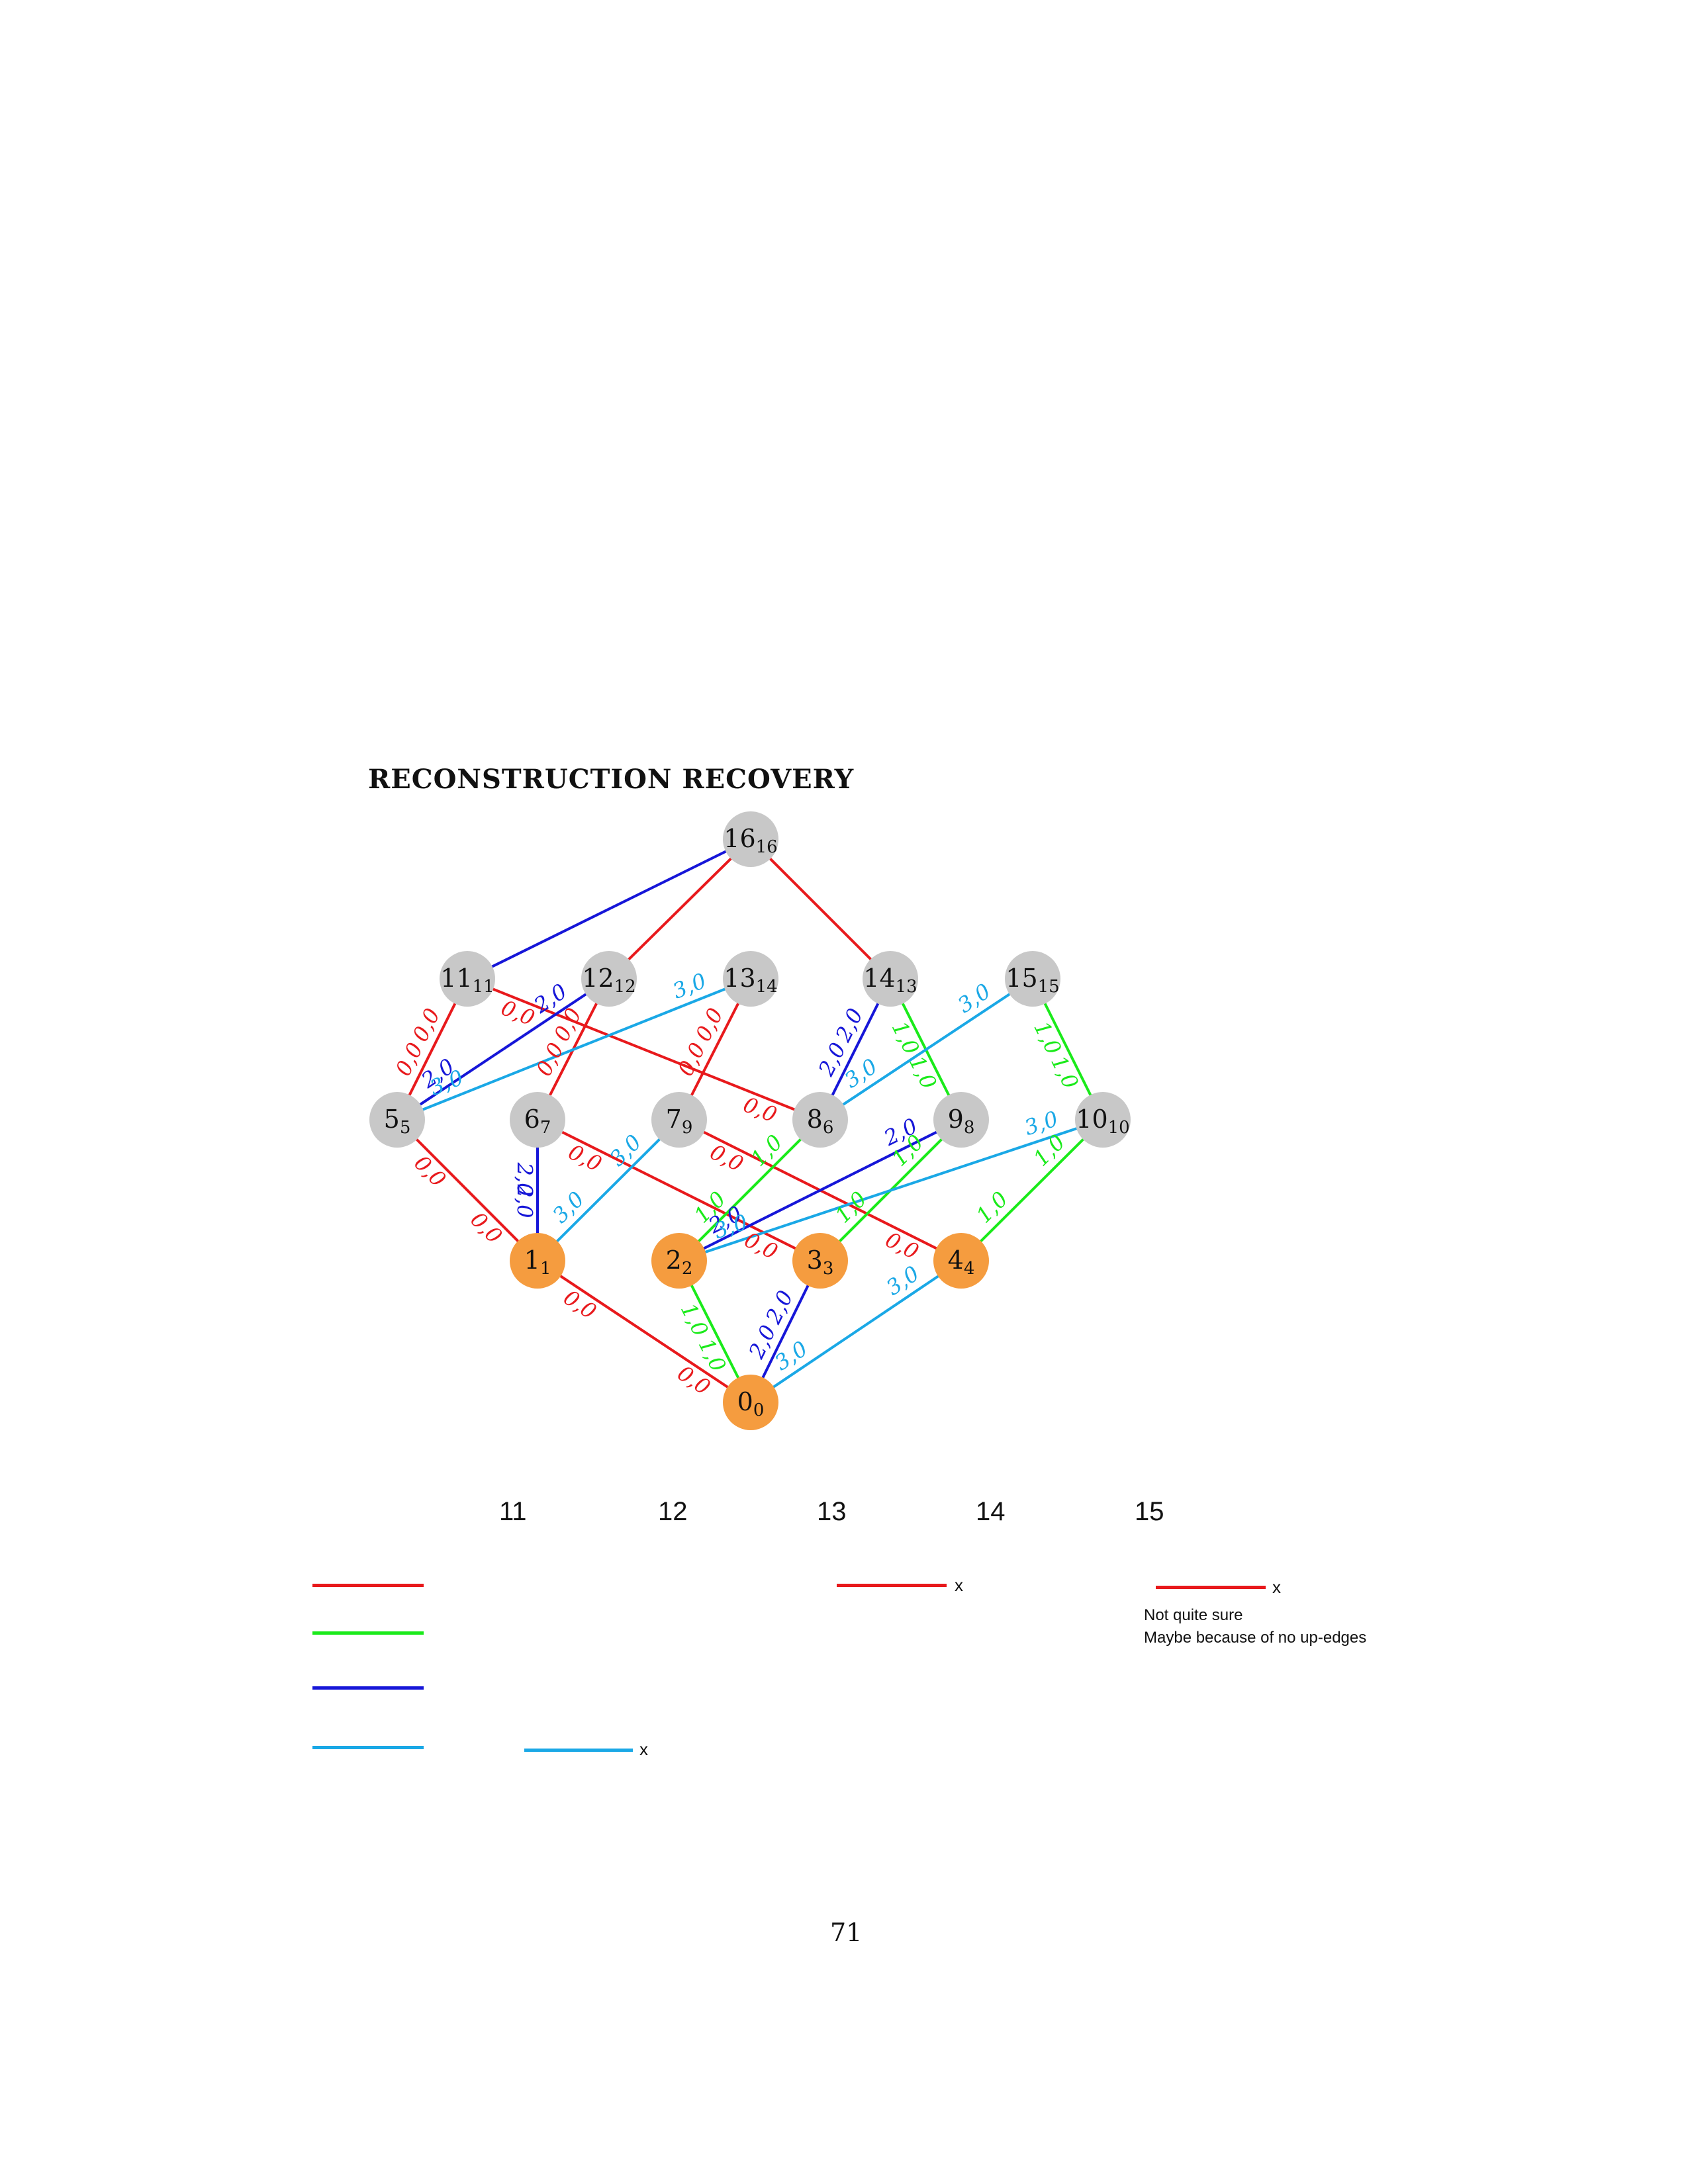  Describe the element at coordinates (1065, 1072) in the screenshot. I see `edge-label-15-10-bottom: 1,0` at that location.